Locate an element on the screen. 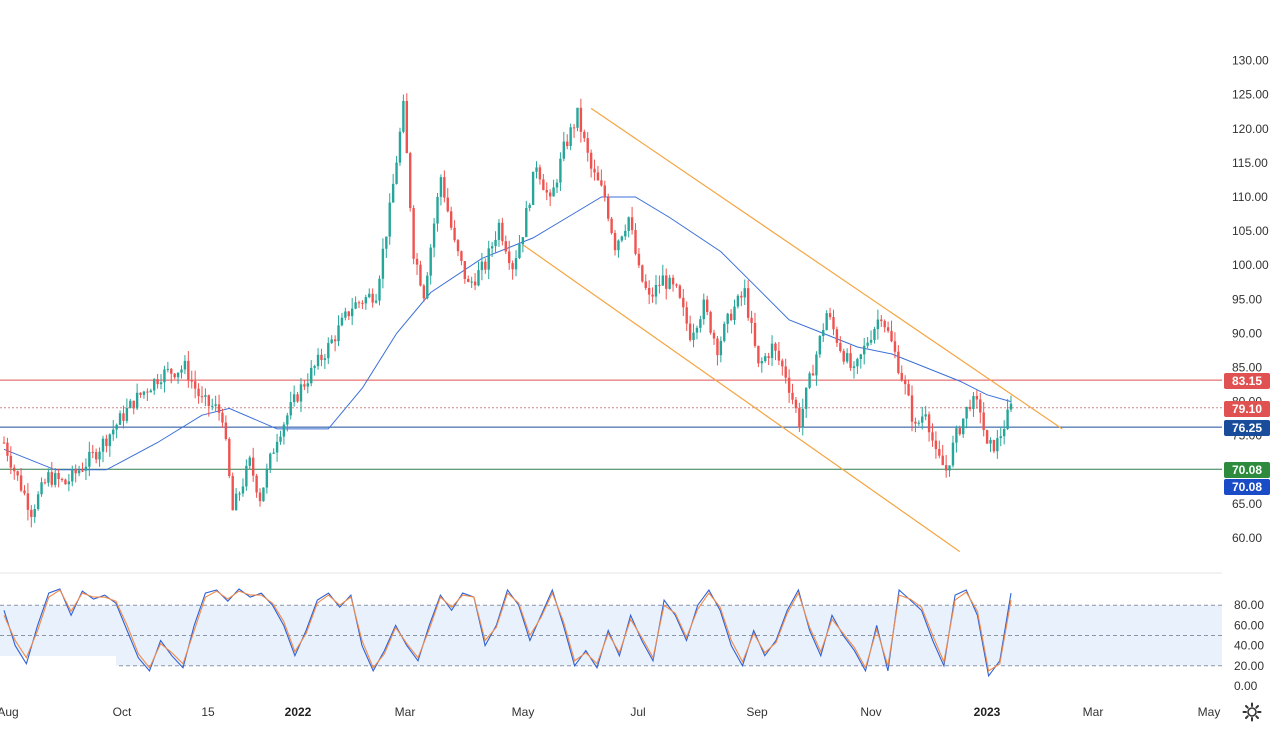 This screenshot has width=1280, height=733. time-tick-label: May is located at coordinates (523, 712).